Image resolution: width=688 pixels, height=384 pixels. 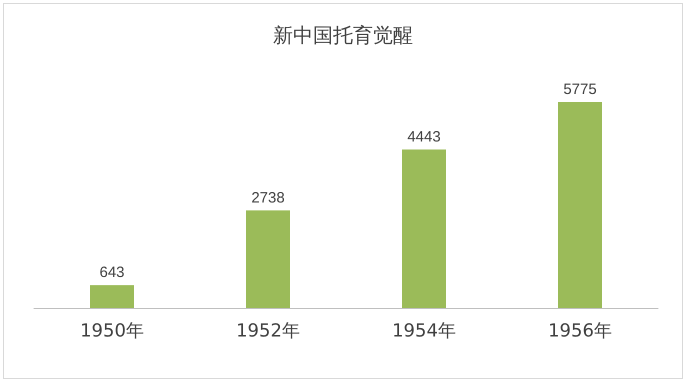 What do you see at coordinates (112, 273) in the screenshot?
I see `data-label: 643` at bounding box center [112, 273].